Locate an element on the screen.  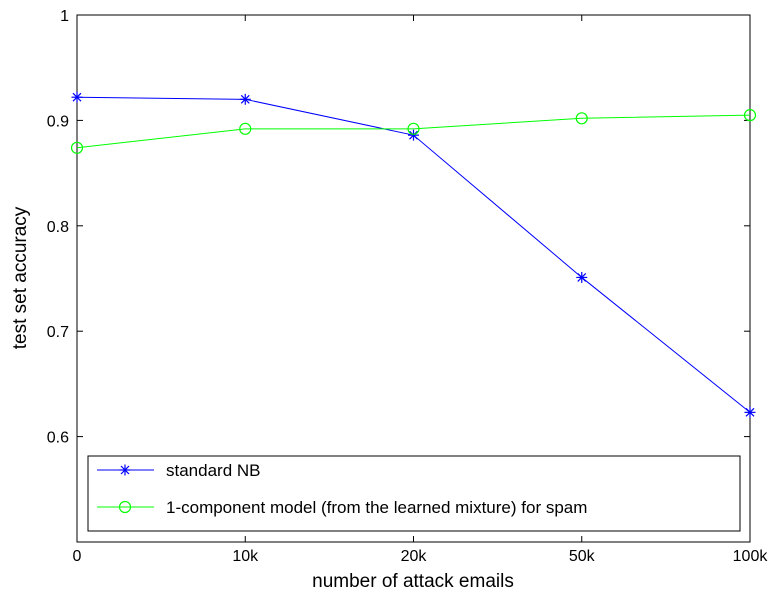
x-axis-label: number of attack emails is located at coordinates (413, 581).